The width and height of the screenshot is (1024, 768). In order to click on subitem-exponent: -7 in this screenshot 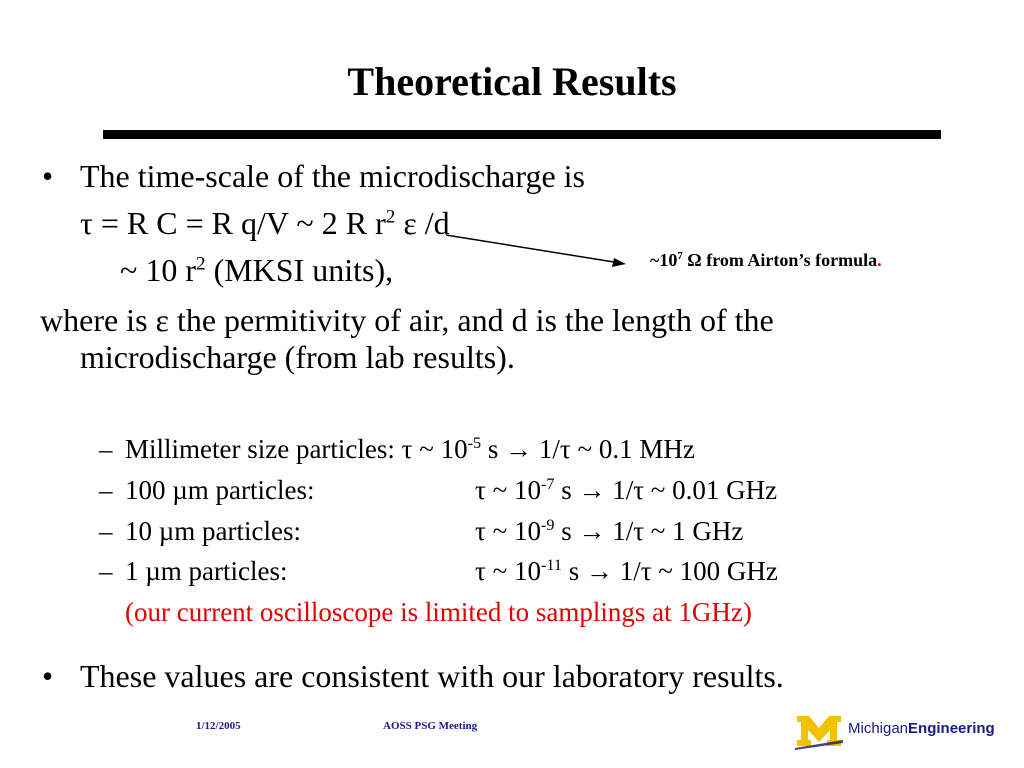, I will do `click(547, 484)`.